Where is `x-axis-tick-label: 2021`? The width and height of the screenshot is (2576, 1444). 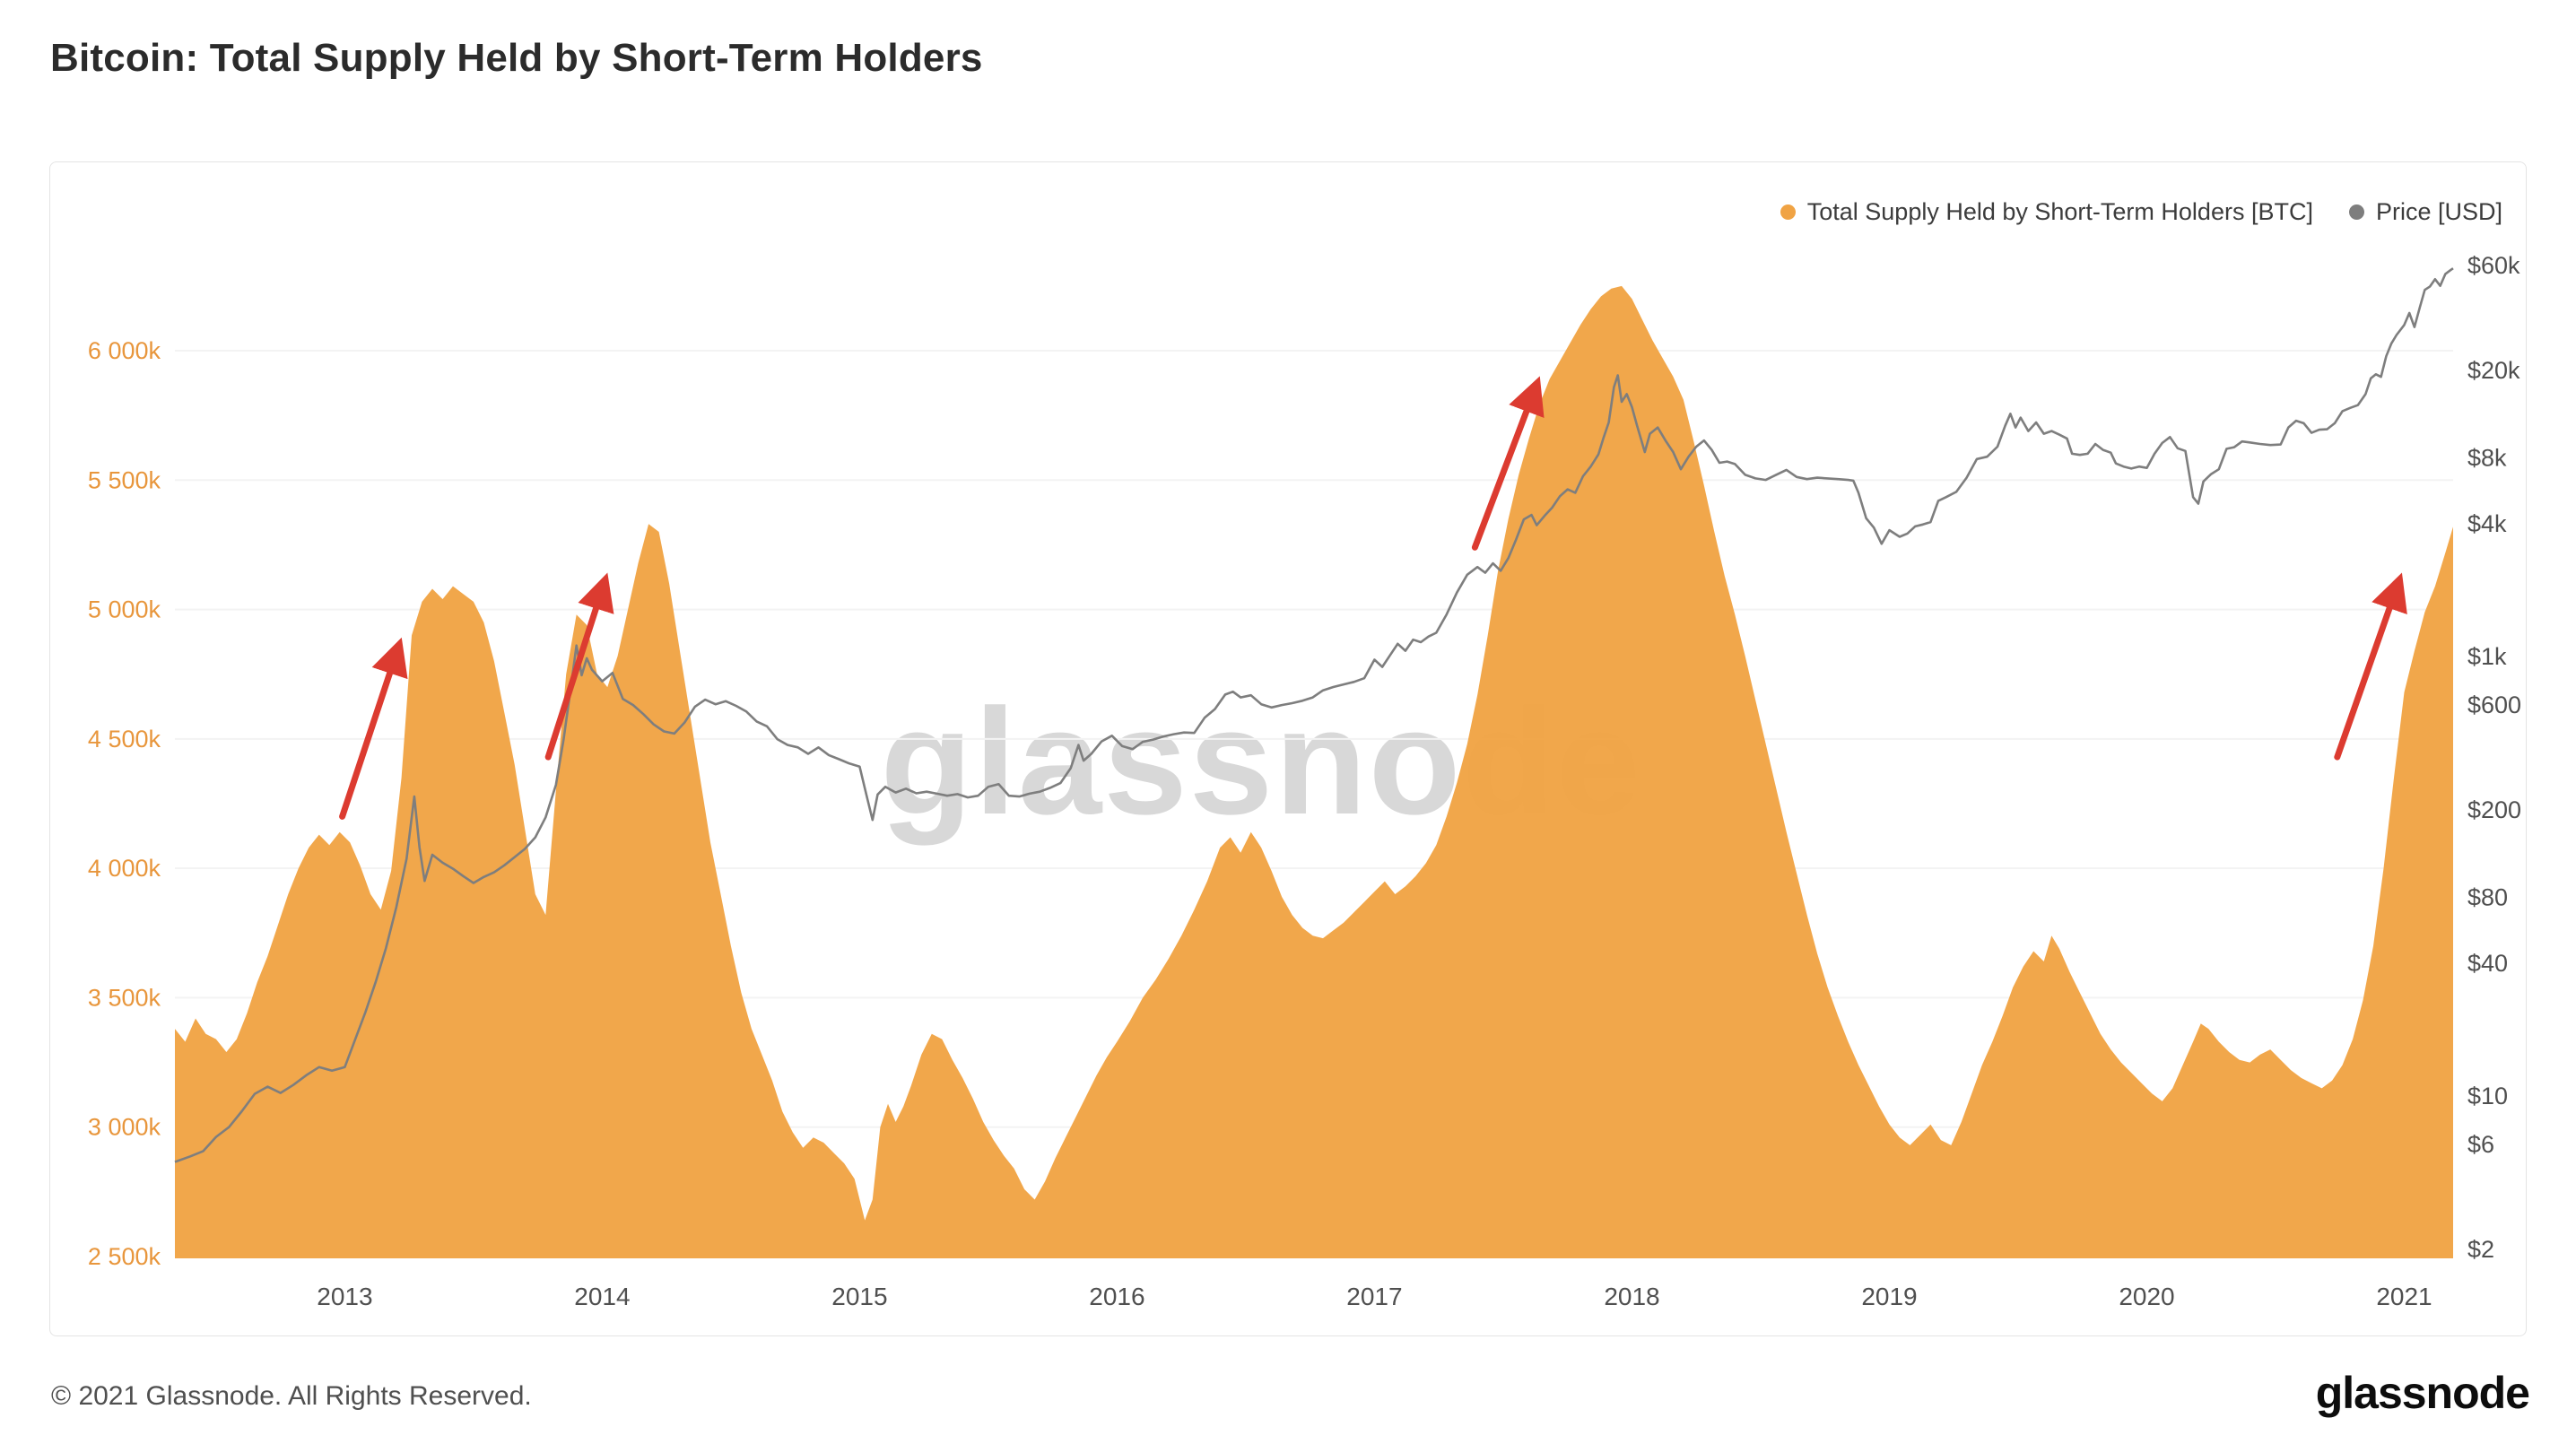
x-axis-tick-label: 2021 is located at coordinates (2404, 1296).